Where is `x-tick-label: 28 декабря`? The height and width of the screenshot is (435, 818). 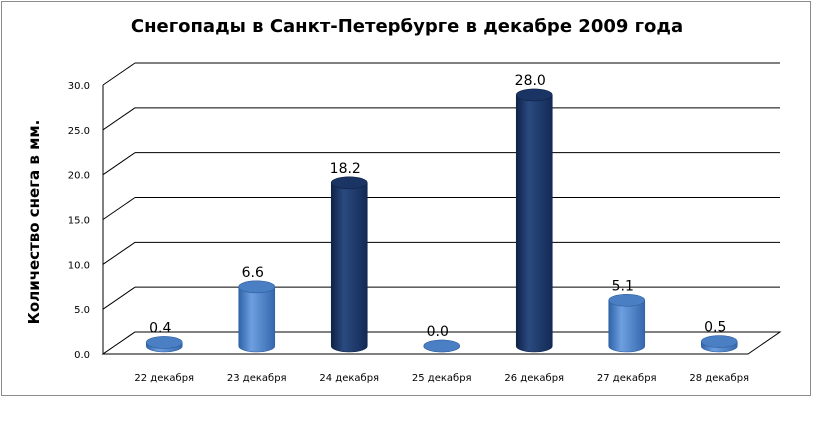
x-tick-label: 28 декабря is located at coordinates (719, 378).